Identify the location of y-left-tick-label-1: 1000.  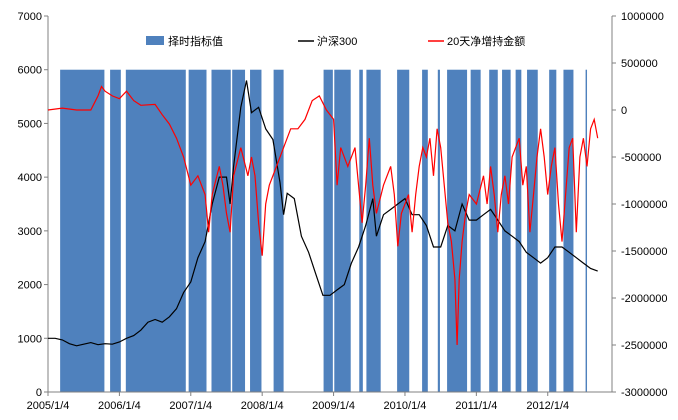
(30, 339).